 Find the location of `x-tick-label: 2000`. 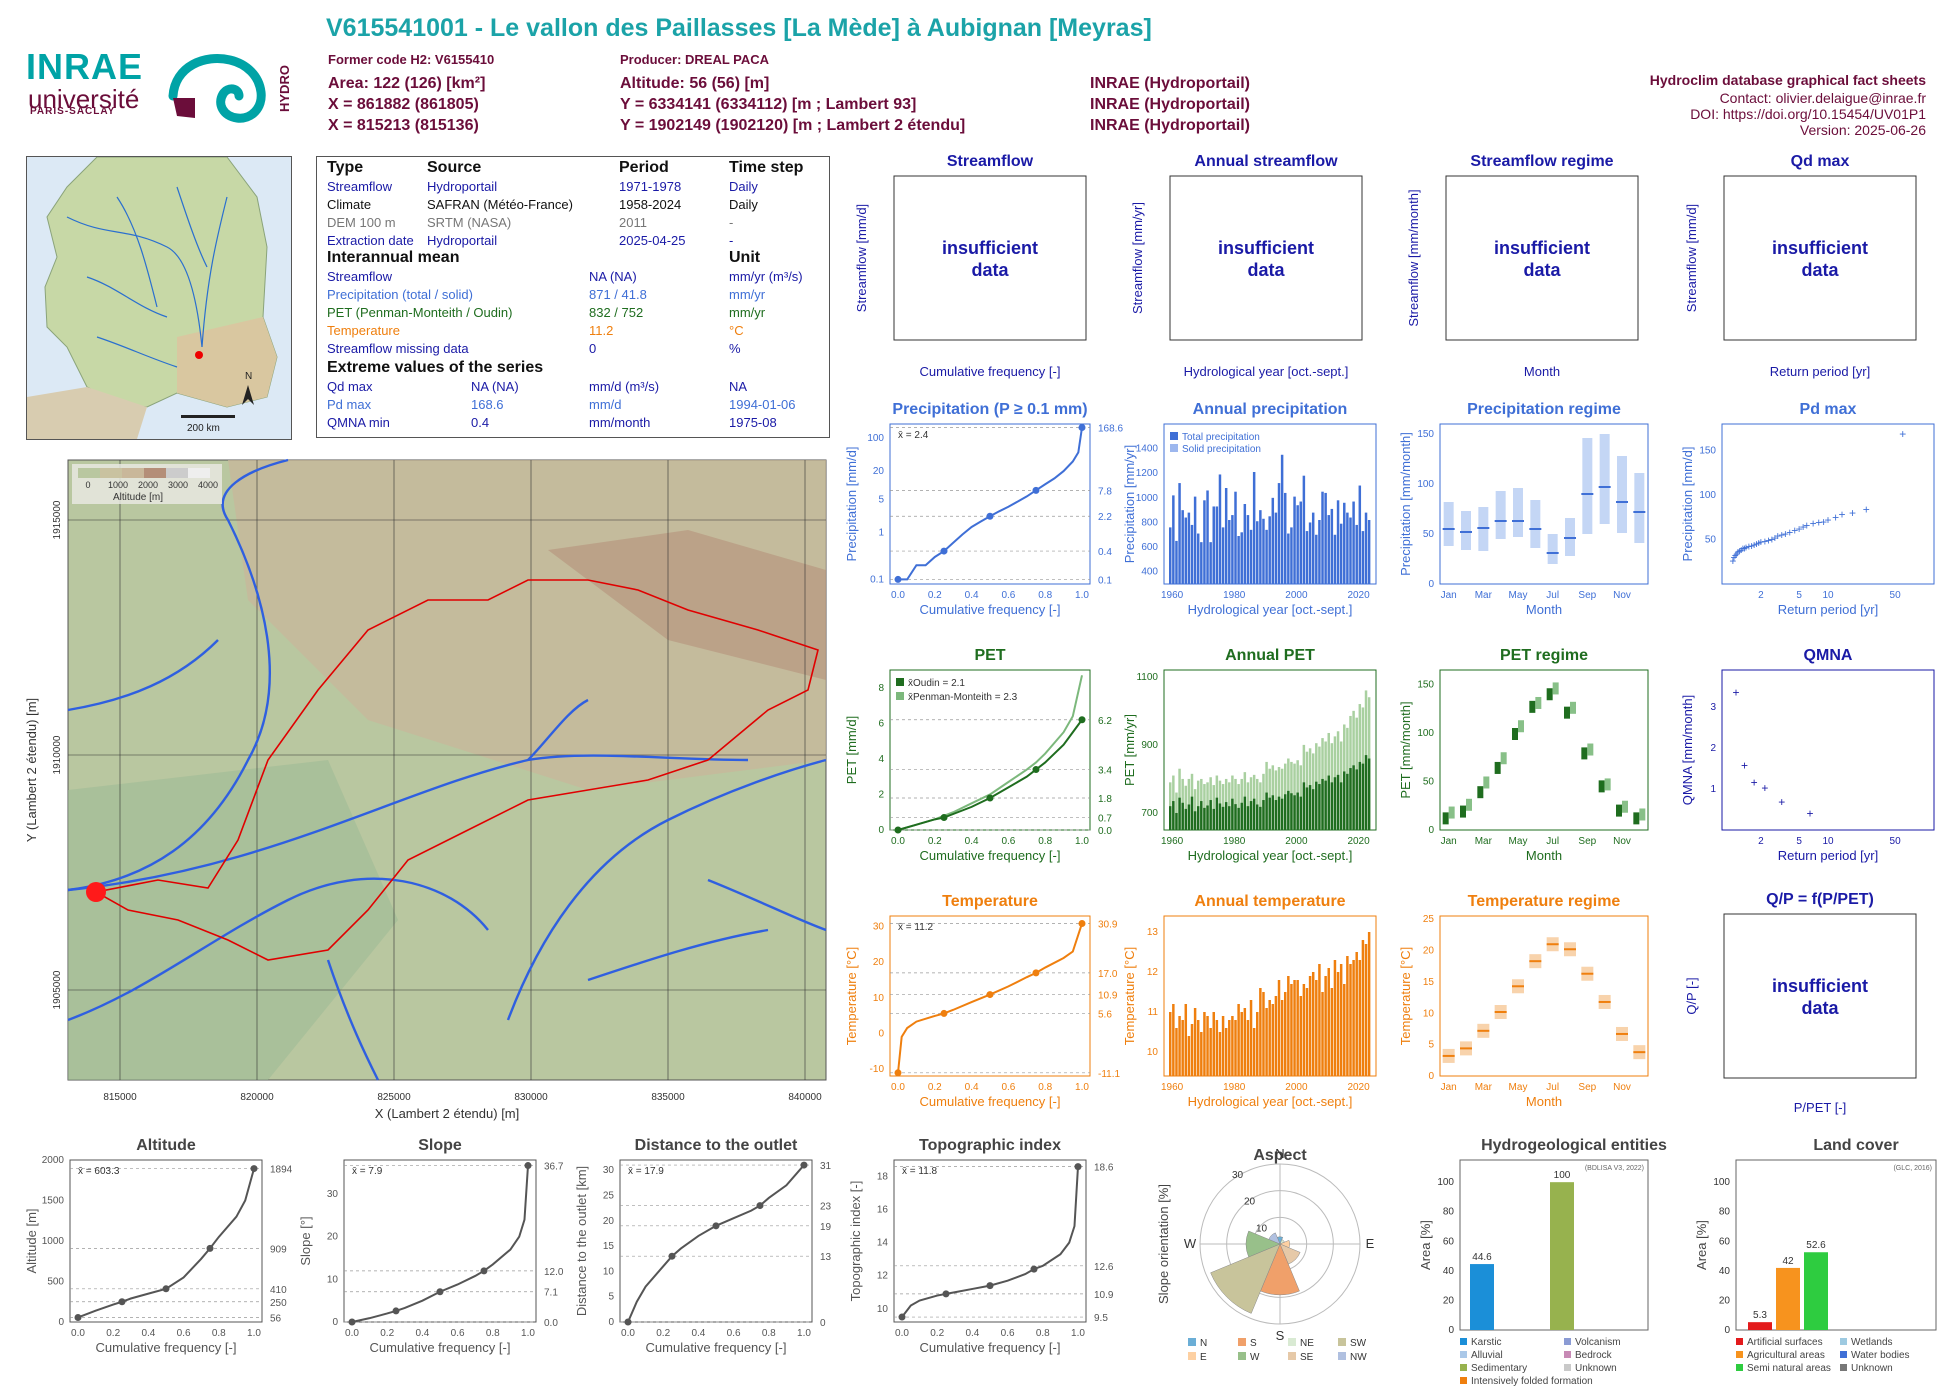

x-tick-label: 2000 is located at coordinates (1296, 841).